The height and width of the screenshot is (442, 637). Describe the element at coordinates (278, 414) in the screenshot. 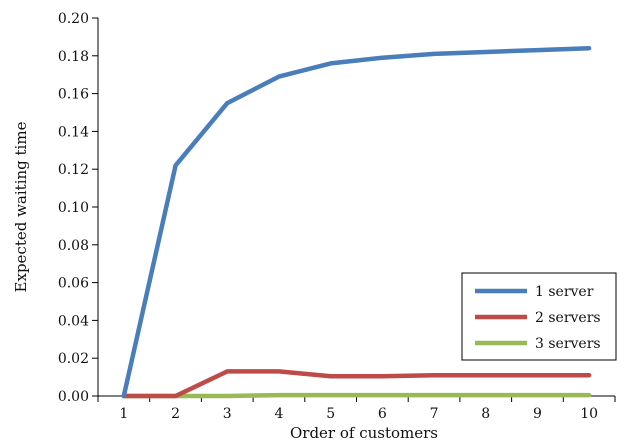

I see `x-tick-label: 4` at that location.